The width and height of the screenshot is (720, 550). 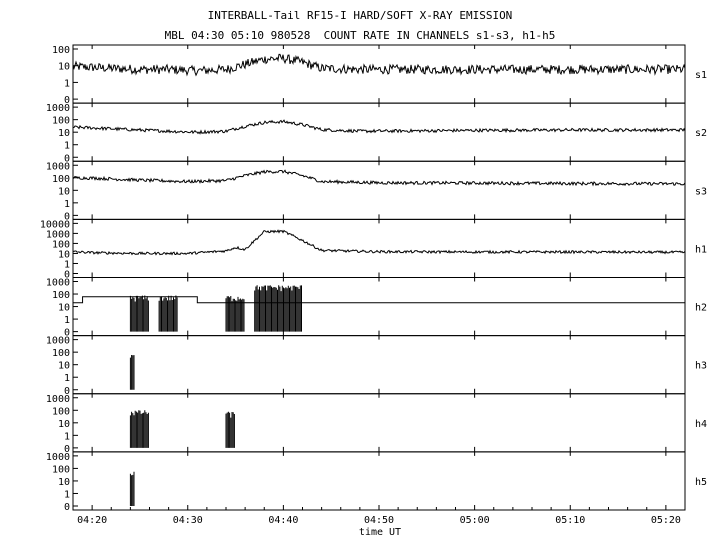 I want to click on y-tick-label-h2-10: 10, so click(x=64, y=308).